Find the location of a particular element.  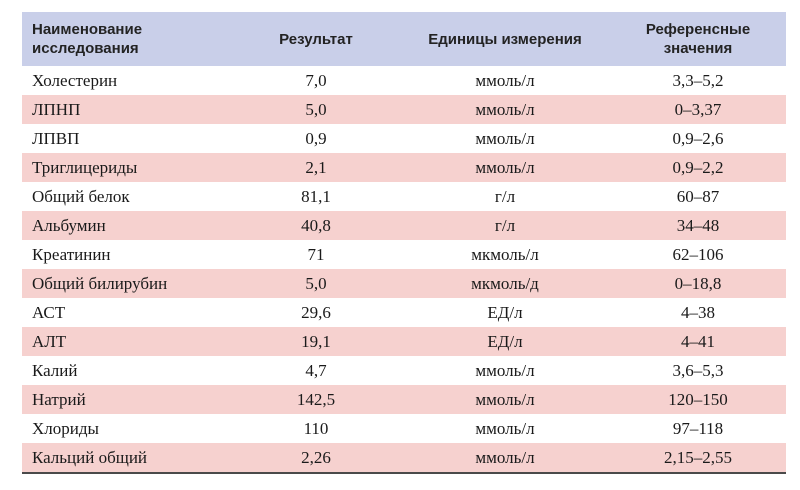

table-row: ЛПНП 5,0 ммоль/л 0–3,37 is located at coordinates (404, 109).